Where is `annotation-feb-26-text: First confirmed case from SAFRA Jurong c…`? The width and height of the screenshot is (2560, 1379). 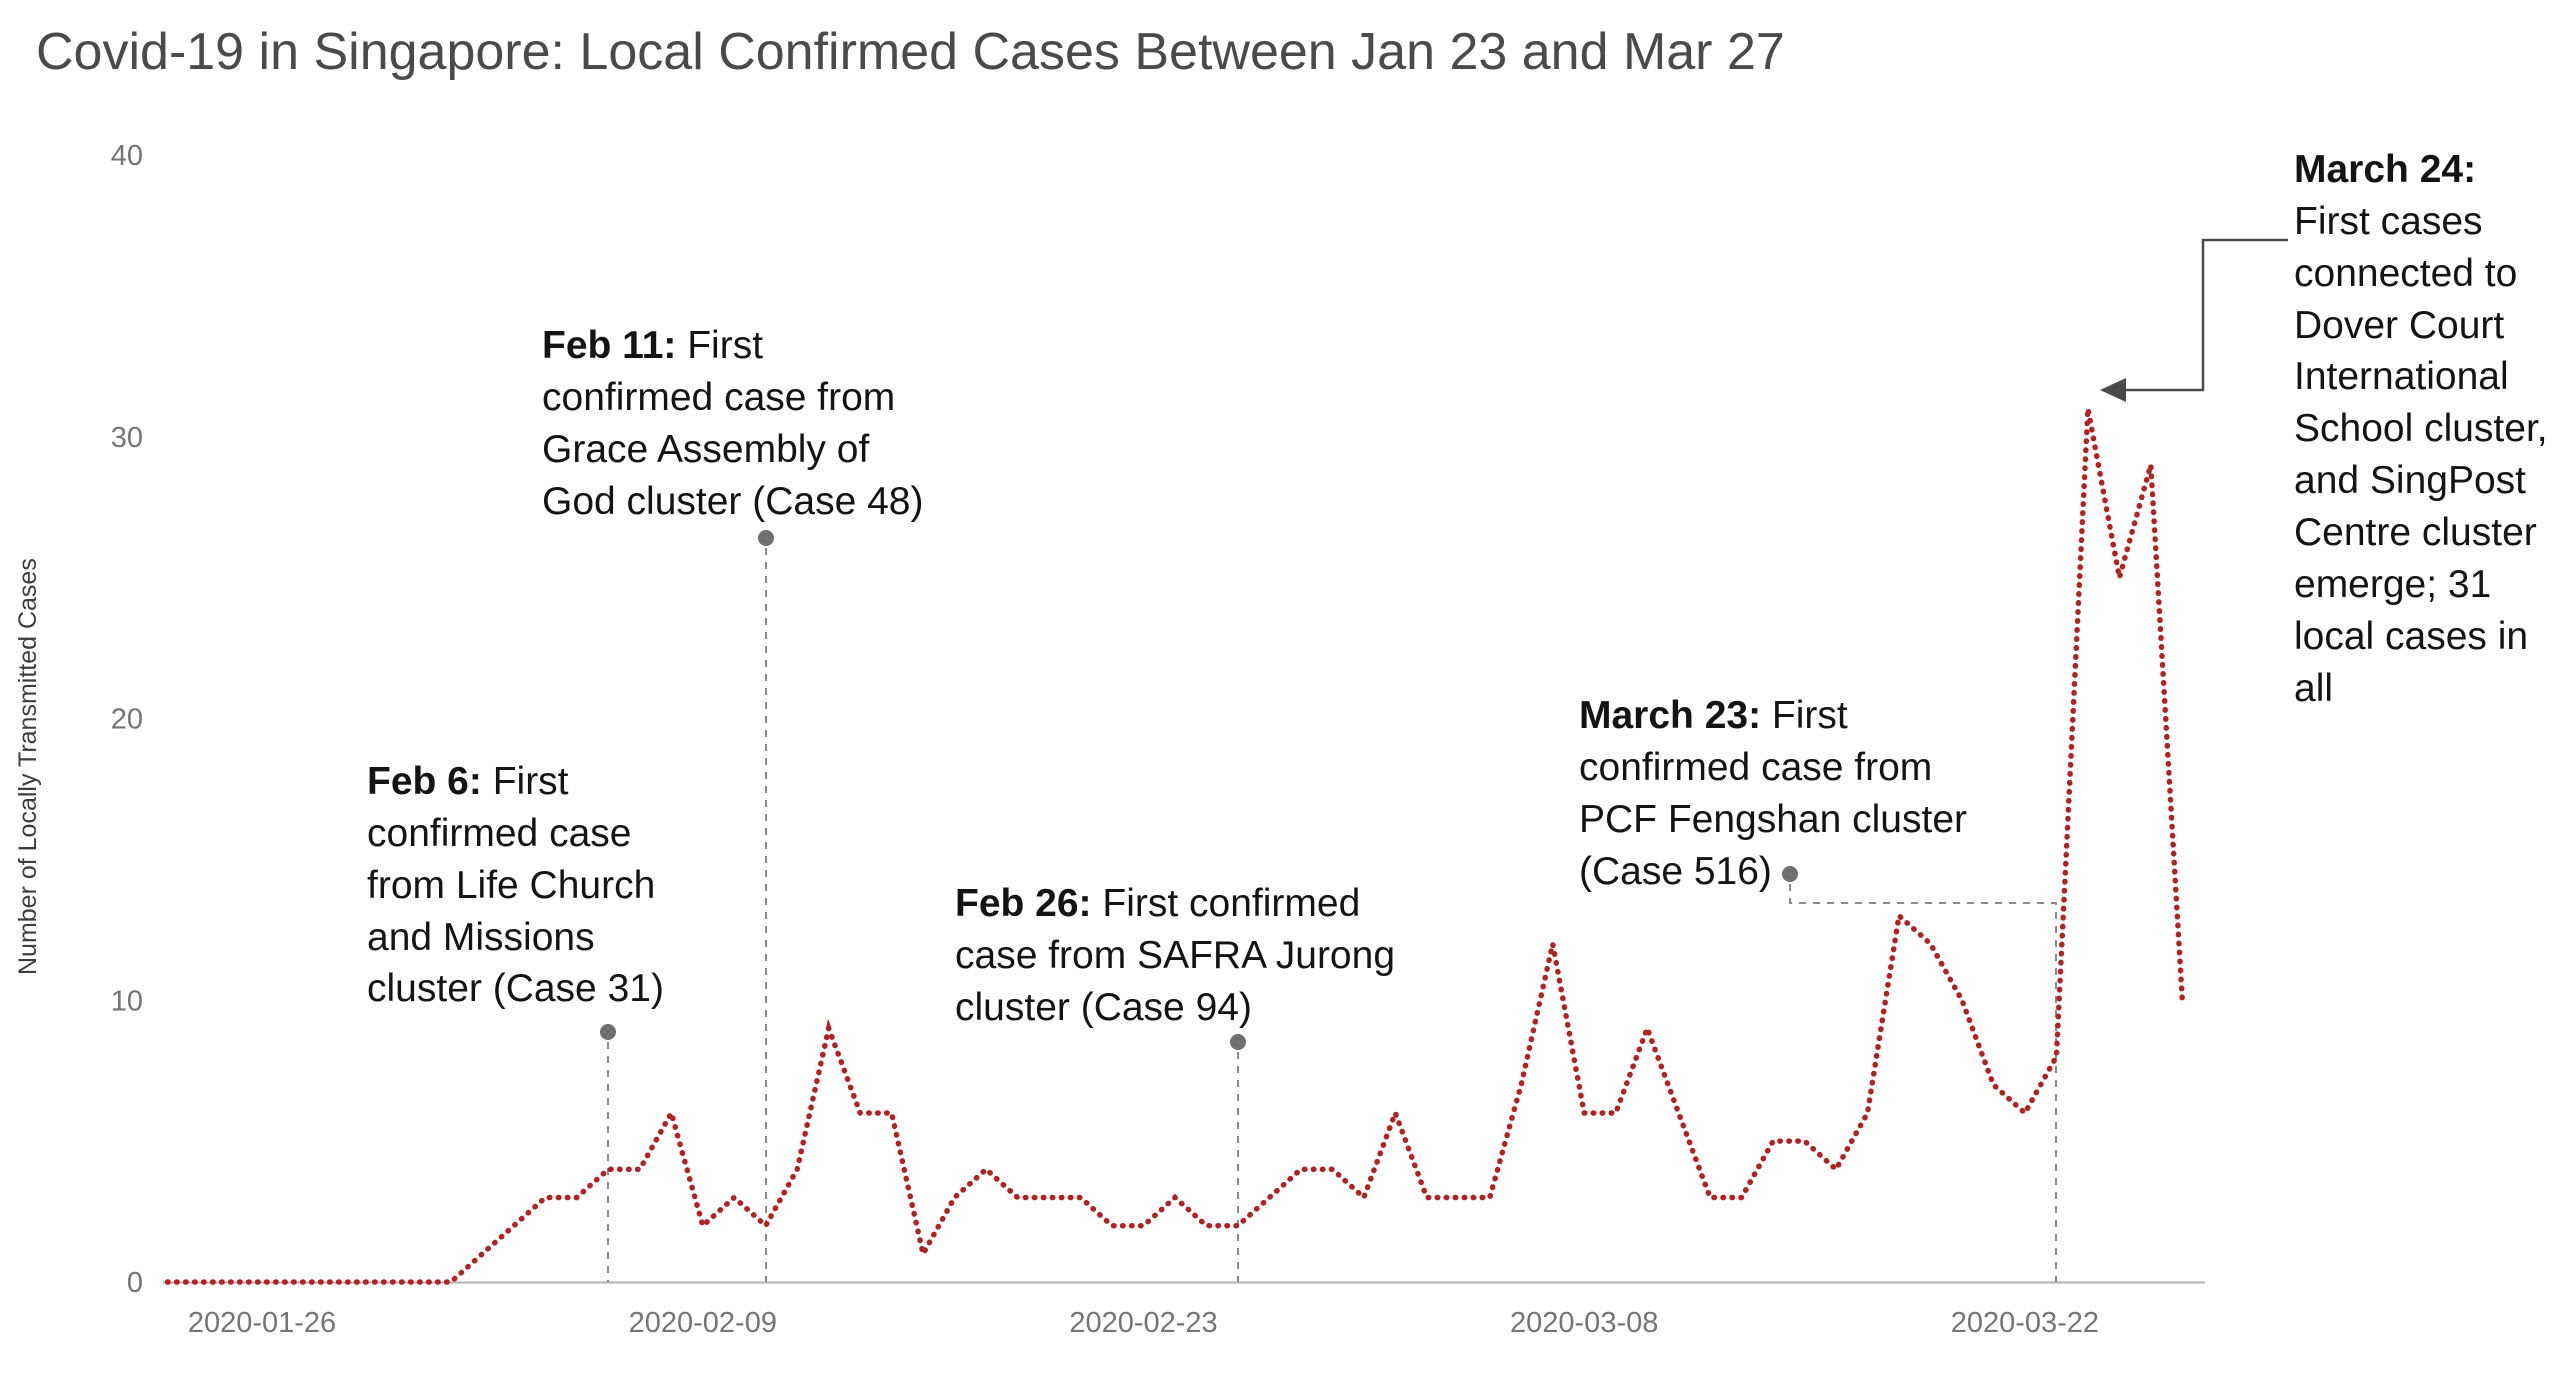 annotation-feb-26-text: First confirmed case from SAFRA Jurong c… is located at coordinates (1175, 955).